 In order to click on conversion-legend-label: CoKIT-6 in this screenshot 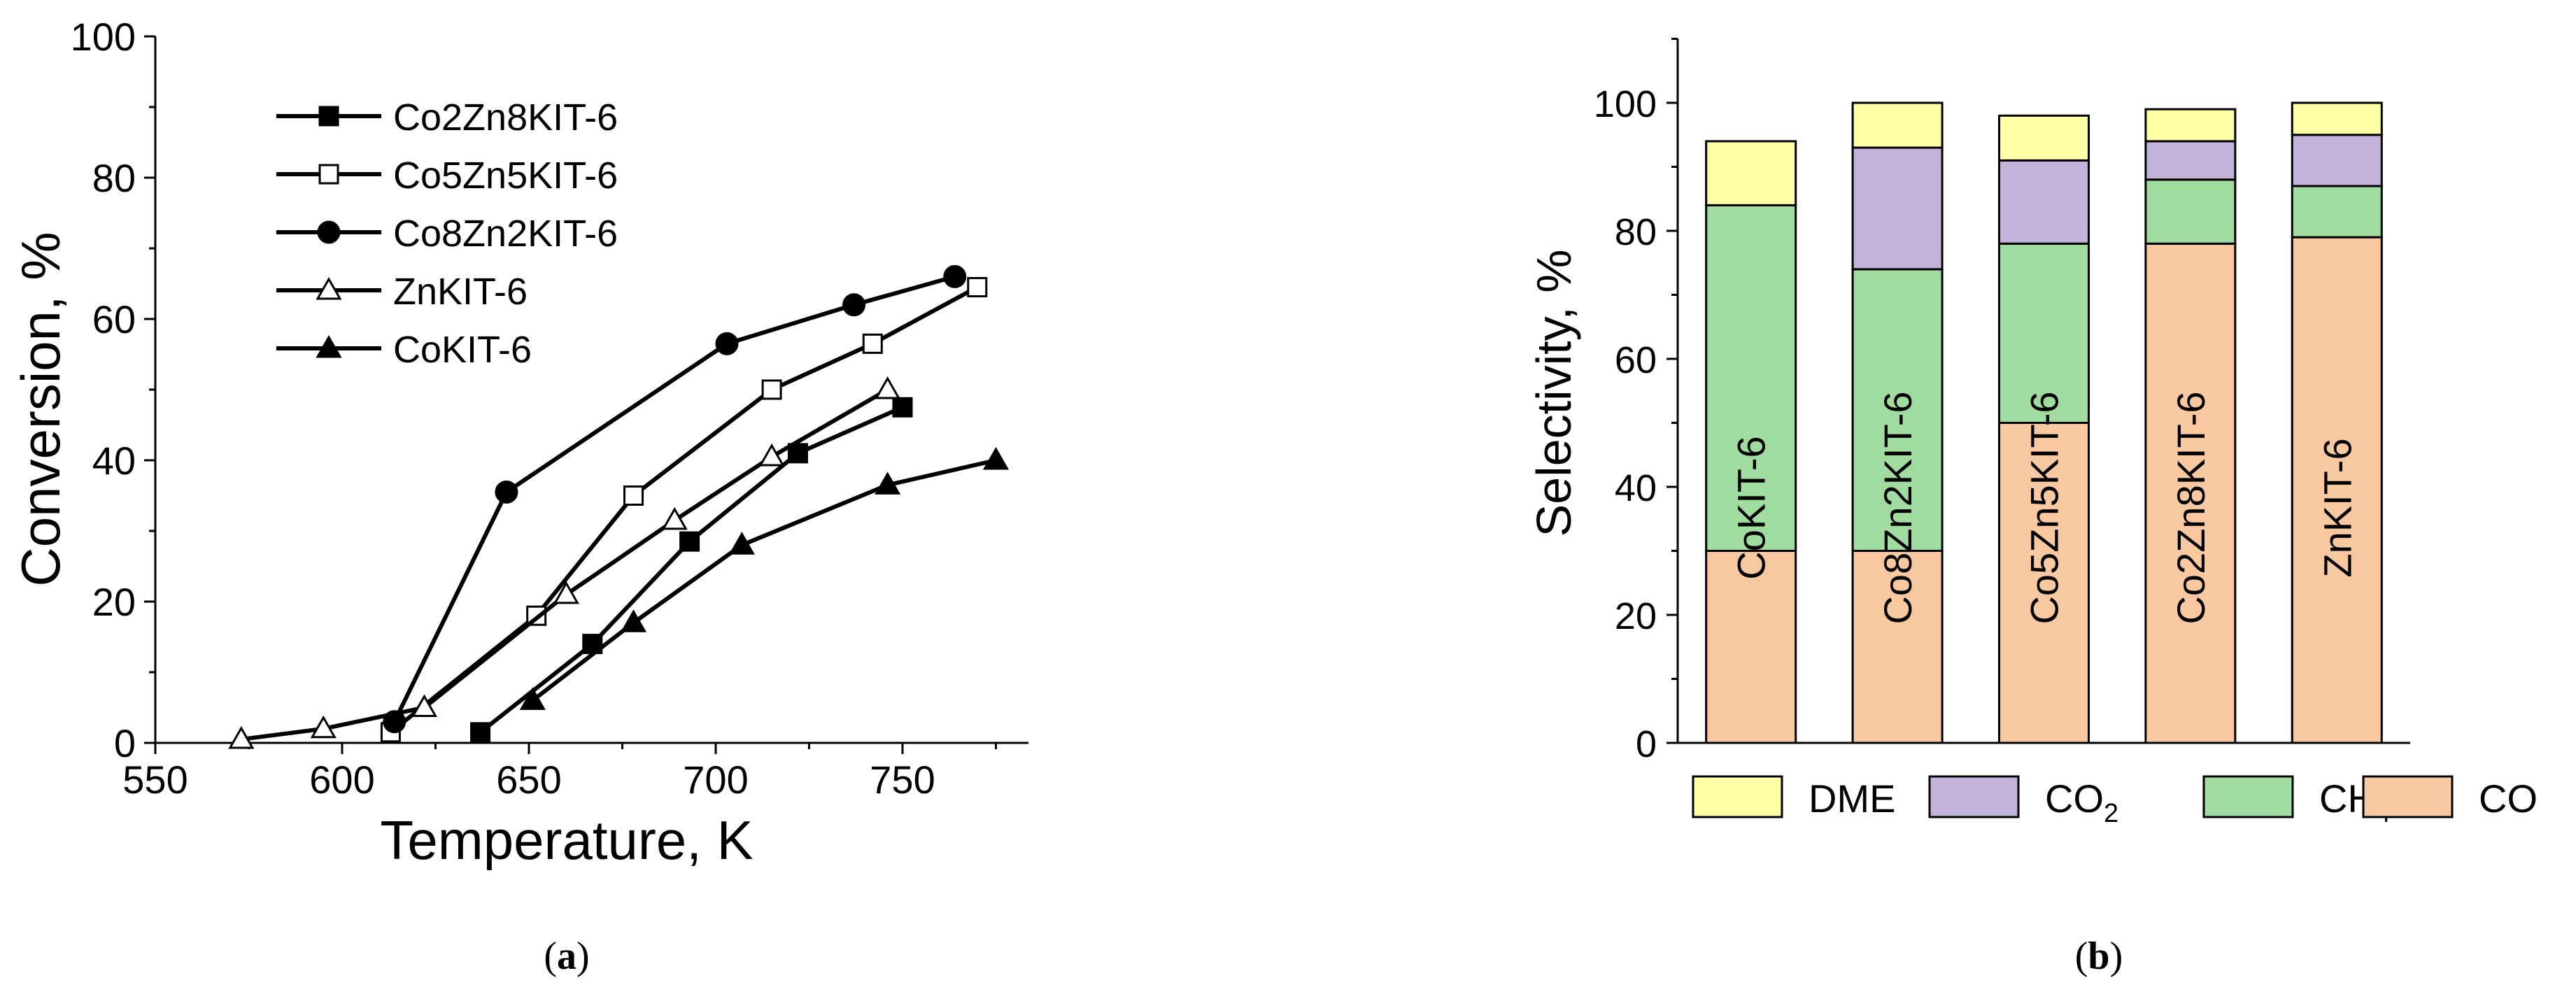, I will do `click(462, 350)`.